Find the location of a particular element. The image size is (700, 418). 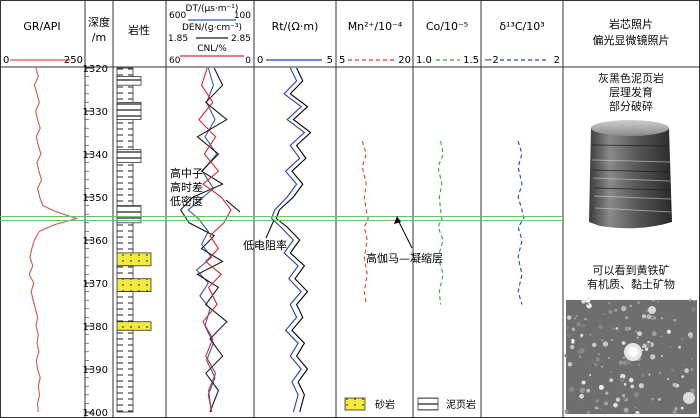

curve--c-10- is located at coordinates (521, 222).